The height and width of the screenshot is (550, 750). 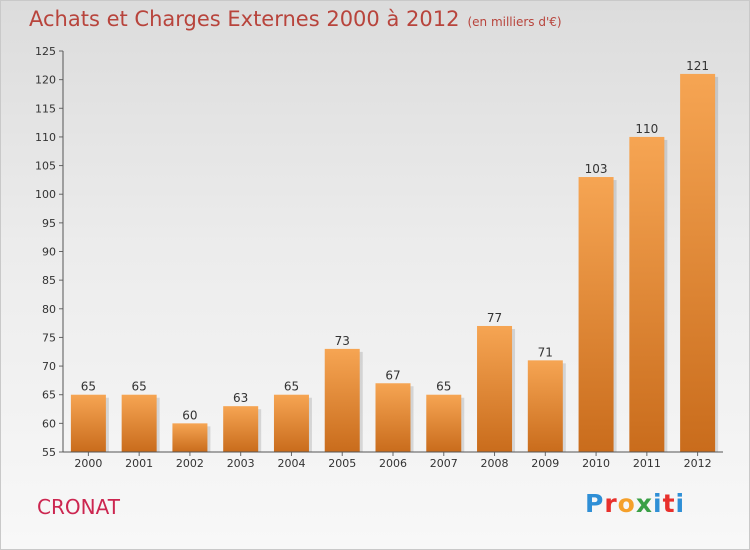 What do you see at coordinates (647, 463) in the screenshot?
I see `x-tick-label: 2011` at bounding box center [647, 463].